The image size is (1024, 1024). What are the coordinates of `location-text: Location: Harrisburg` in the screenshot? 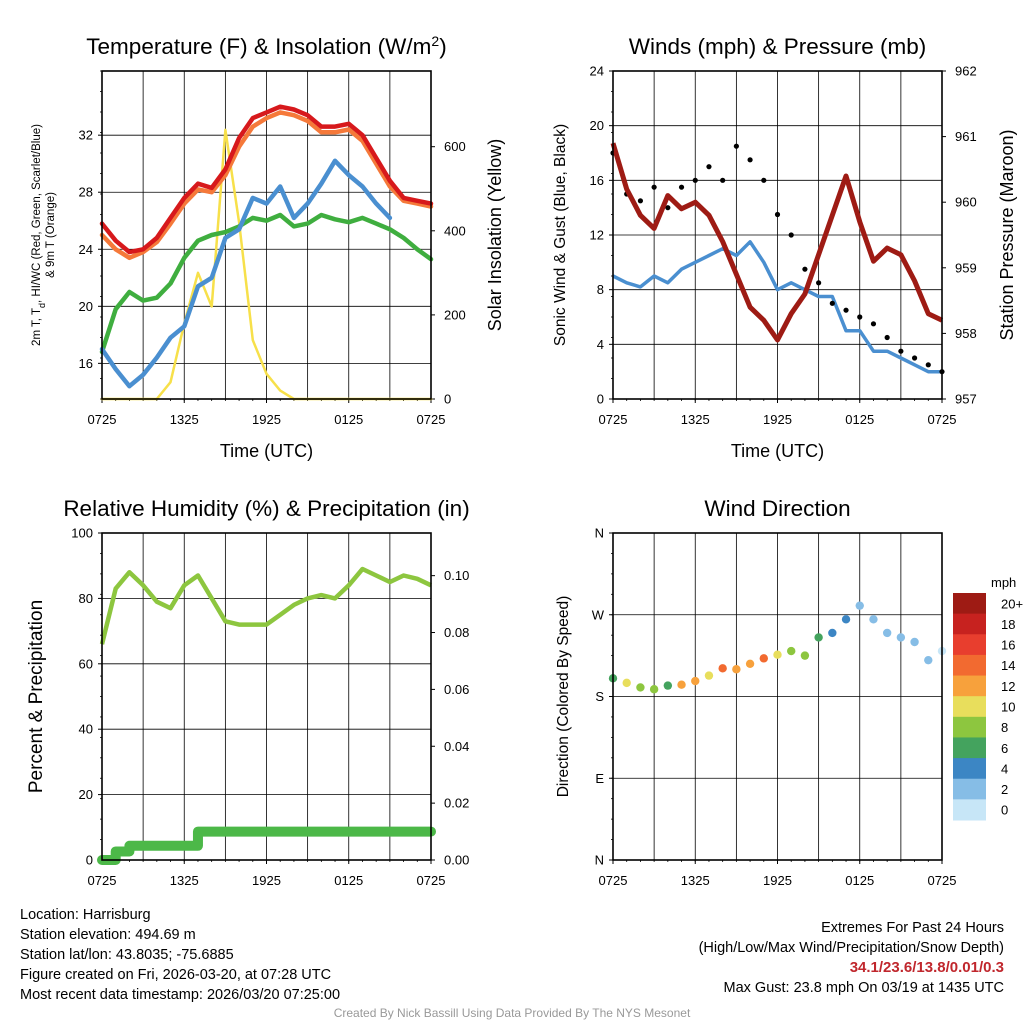 It's located at (85, 915).